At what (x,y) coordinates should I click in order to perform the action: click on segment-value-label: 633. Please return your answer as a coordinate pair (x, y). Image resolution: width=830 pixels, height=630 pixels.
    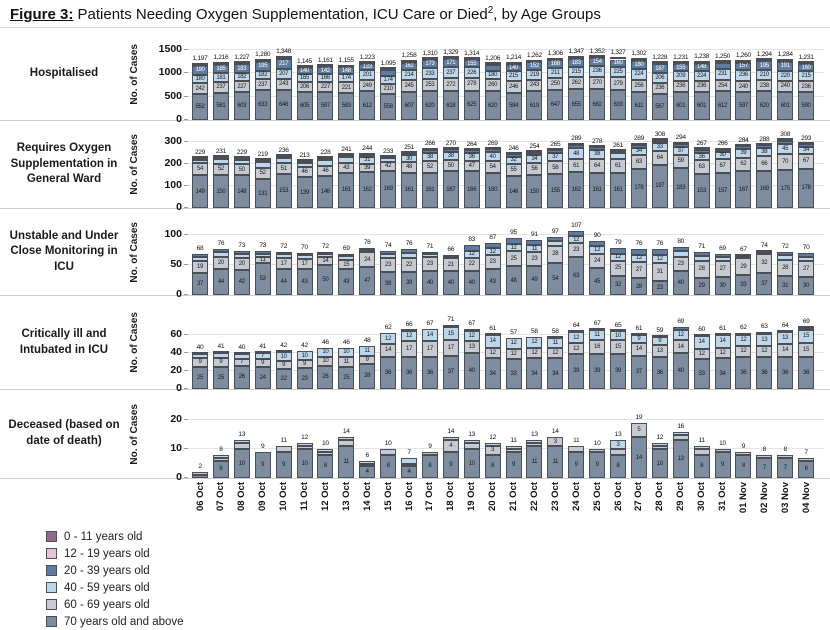
    Looking at the image, I should click on (618, 105).